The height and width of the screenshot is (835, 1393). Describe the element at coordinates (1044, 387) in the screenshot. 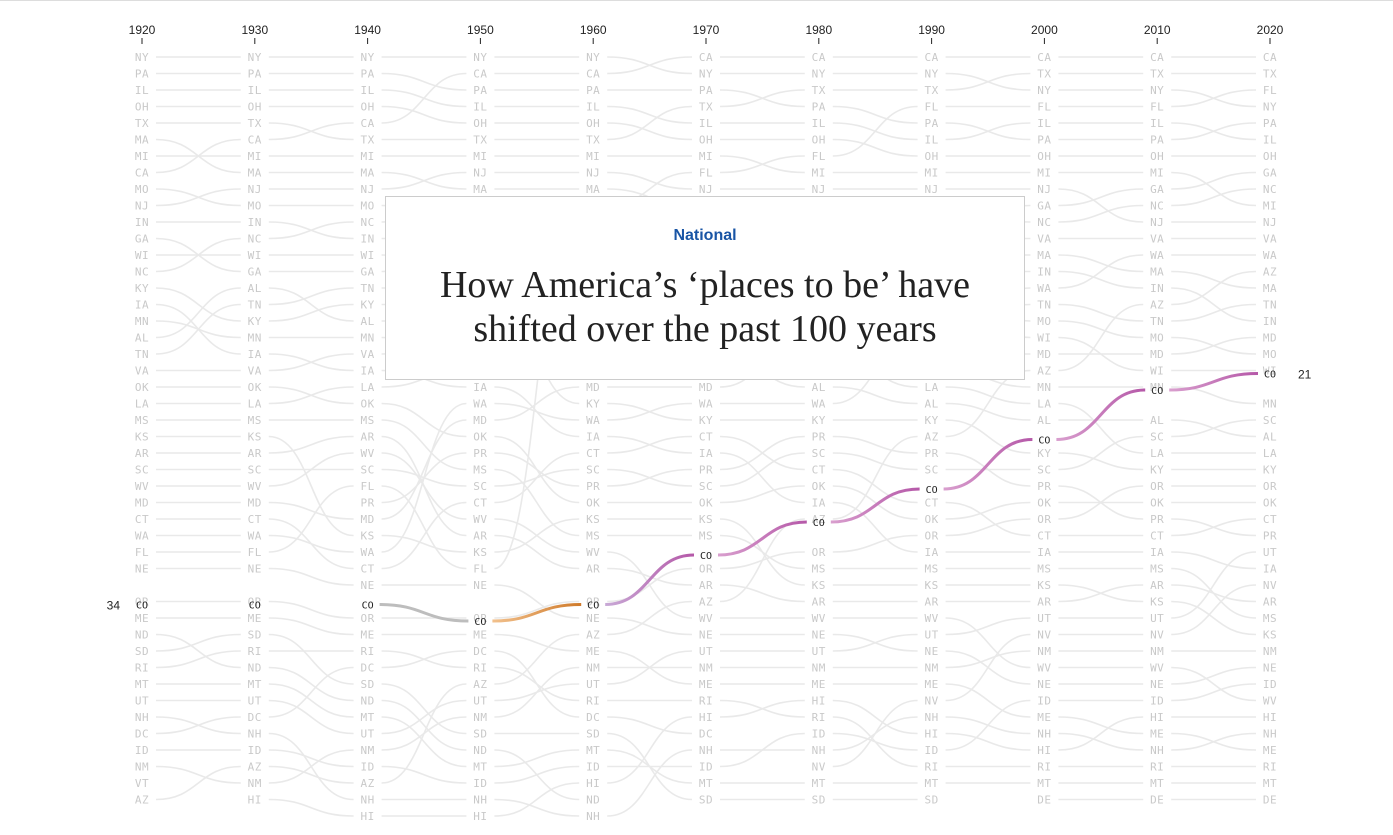

I see `state-label: MN` at that location.